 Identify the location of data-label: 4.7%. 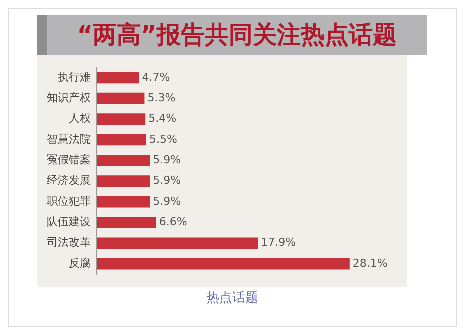
(156, 77).